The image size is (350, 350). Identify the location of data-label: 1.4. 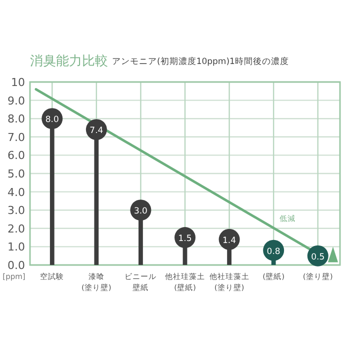
(229, 241).